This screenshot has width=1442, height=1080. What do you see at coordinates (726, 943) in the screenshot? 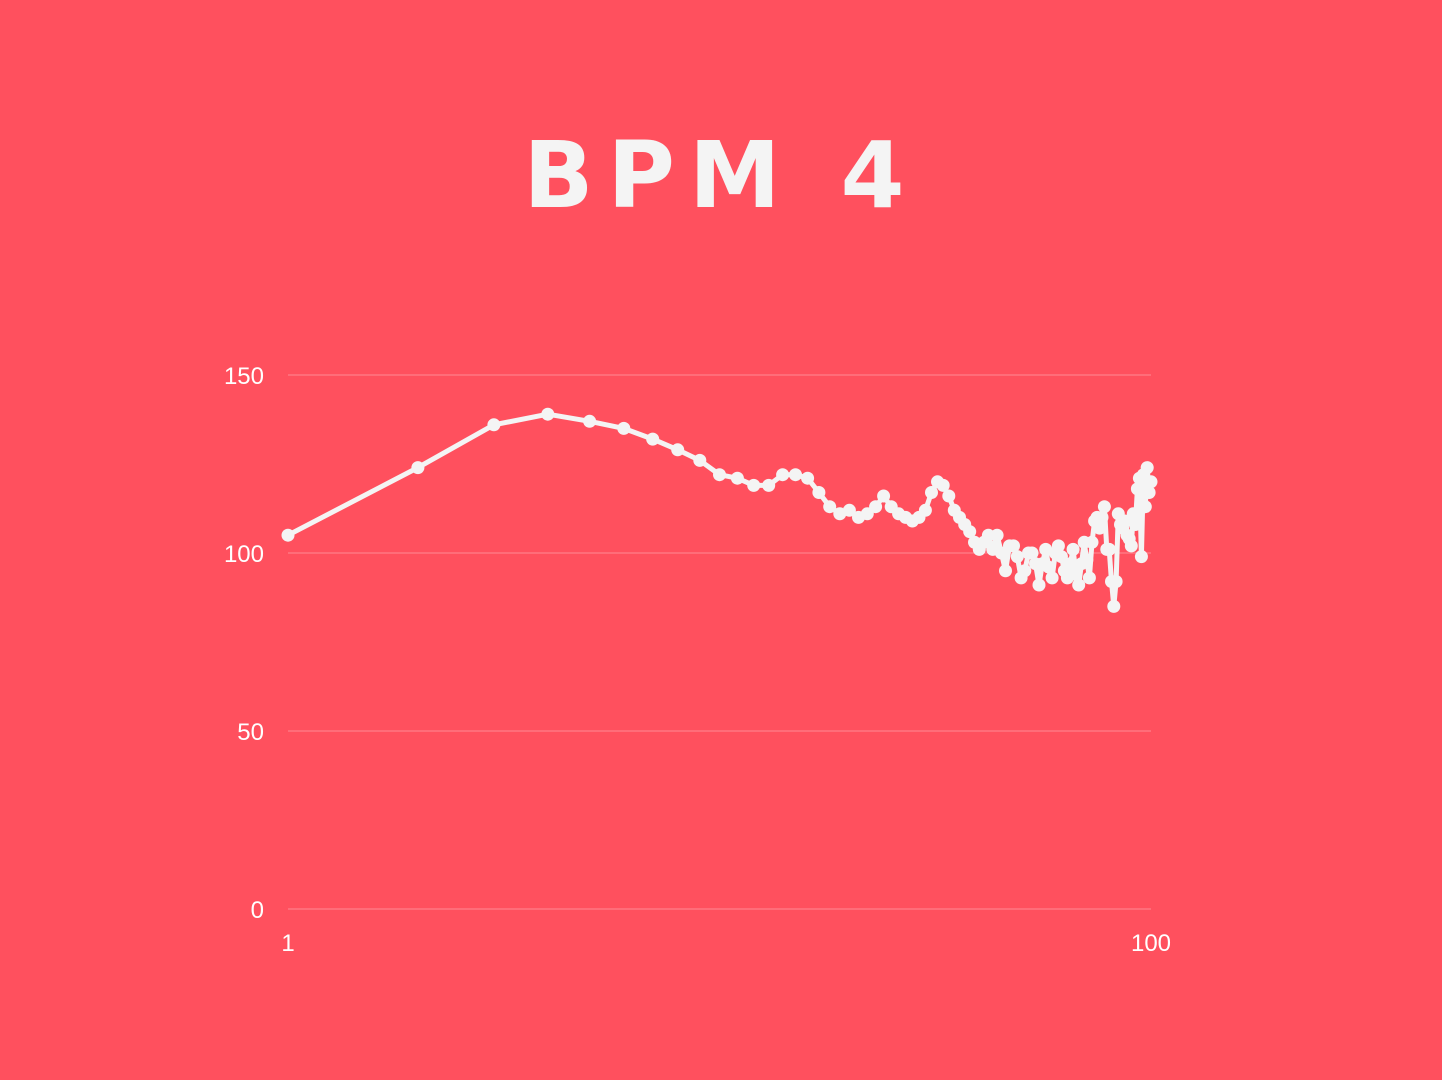
I see `x-axis-ticks: 1 100` at bounding box center [726, 943].